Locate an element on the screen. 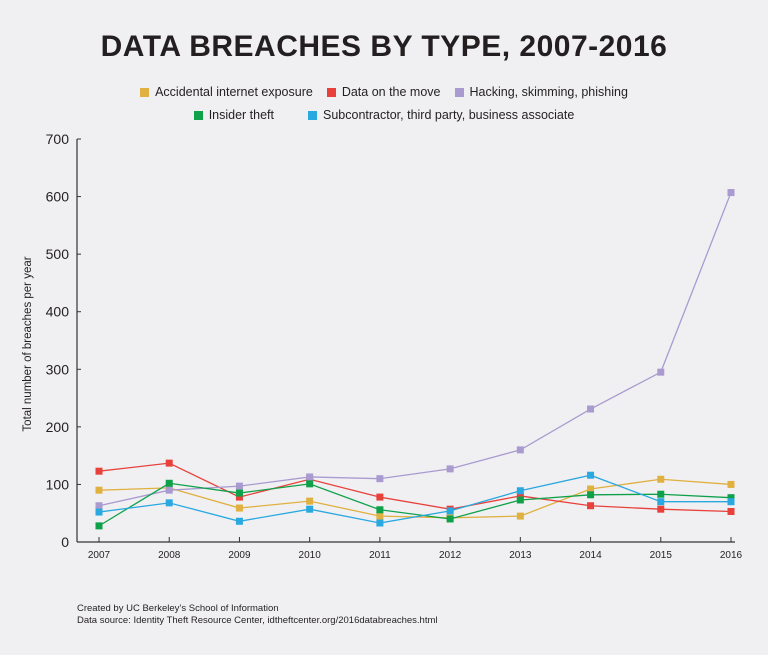 This screenshot has width=768, height=655. x-tick-label: 2010 is located at coordinates (310, 555).